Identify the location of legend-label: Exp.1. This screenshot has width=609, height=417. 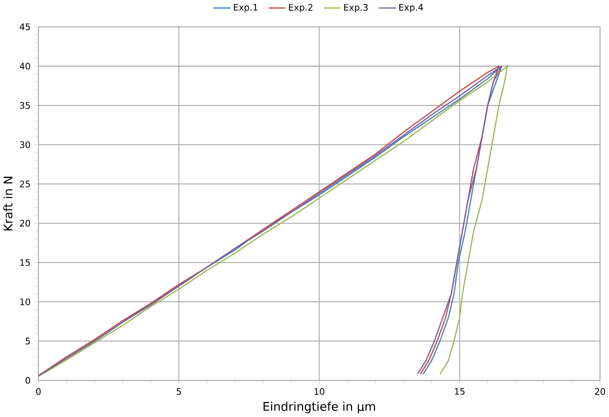
(246, 8).